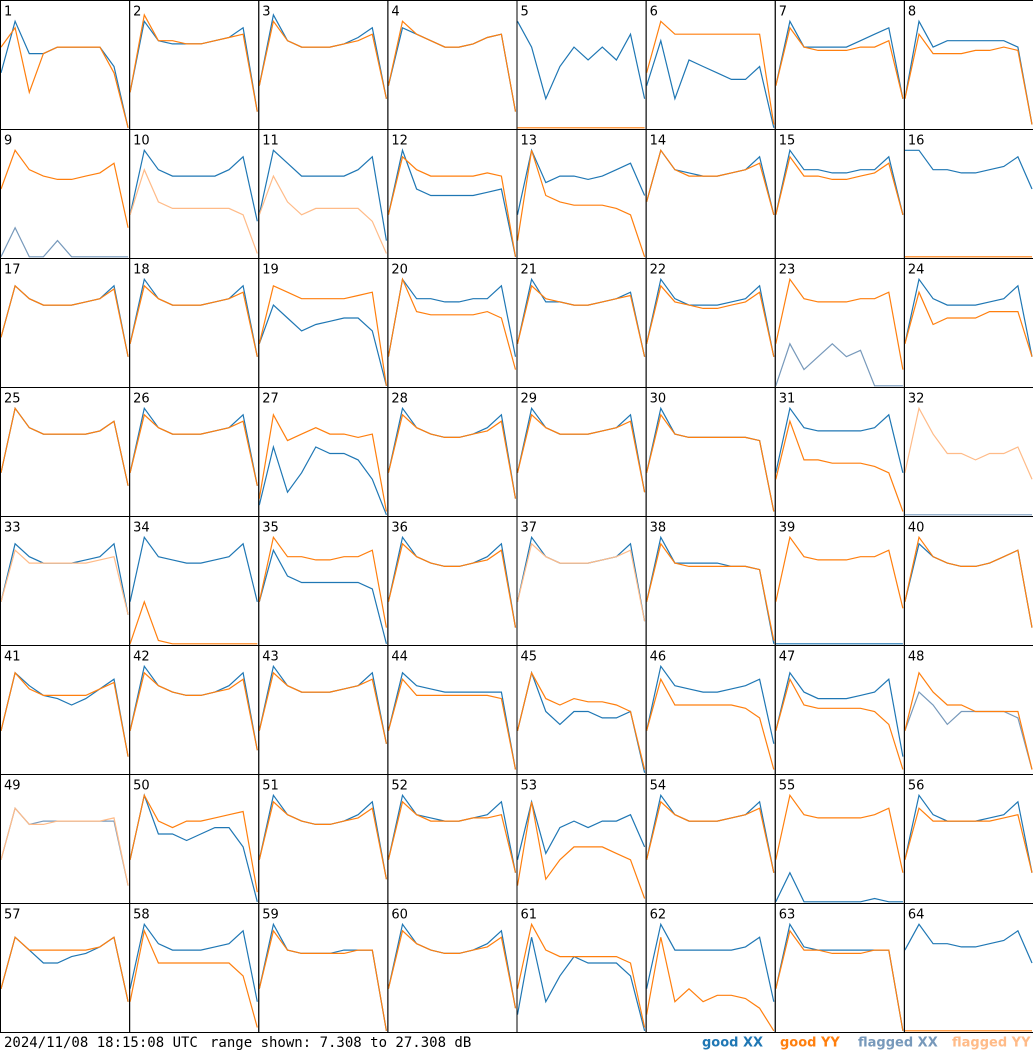 The height and width of the screenshot is (1053, 1033). What do you see at coordinates (141, 528) in the screenshot?
I see `panel-label: 34` at bounding box center [141, 528].